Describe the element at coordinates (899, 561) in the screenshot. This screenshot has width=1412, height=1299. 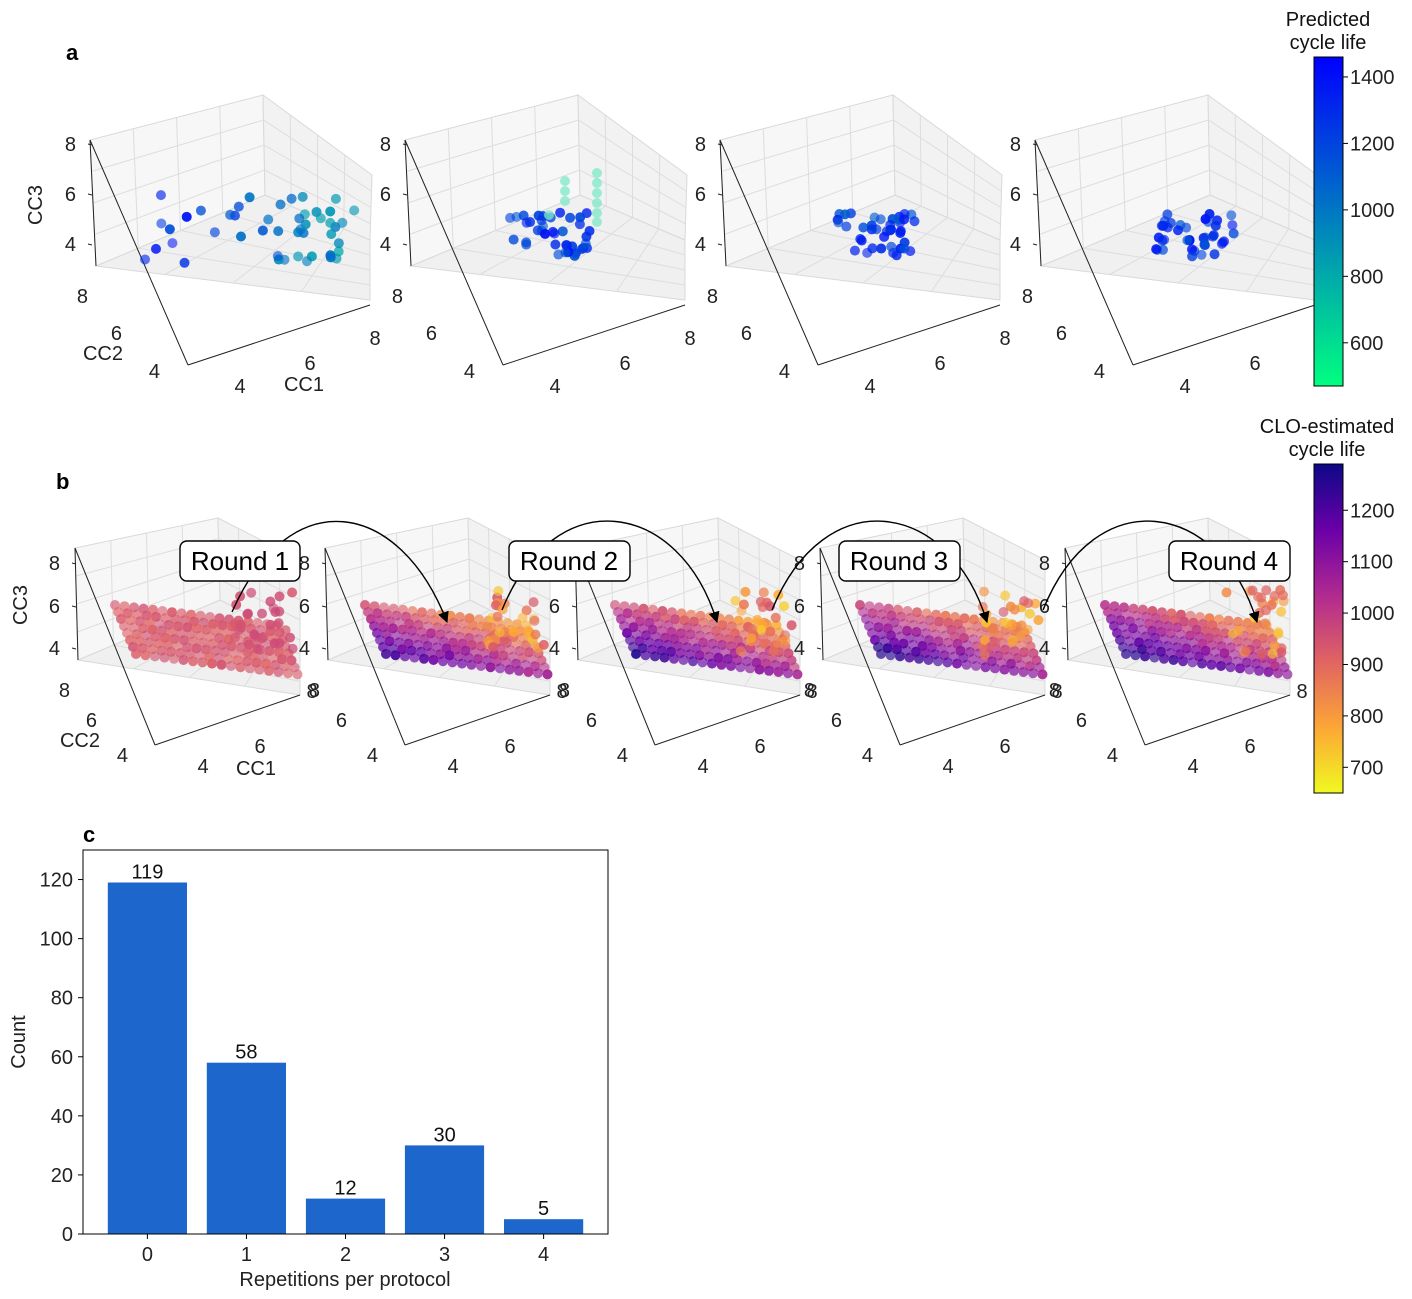
I see `round-3-label: Round 3` at that location.